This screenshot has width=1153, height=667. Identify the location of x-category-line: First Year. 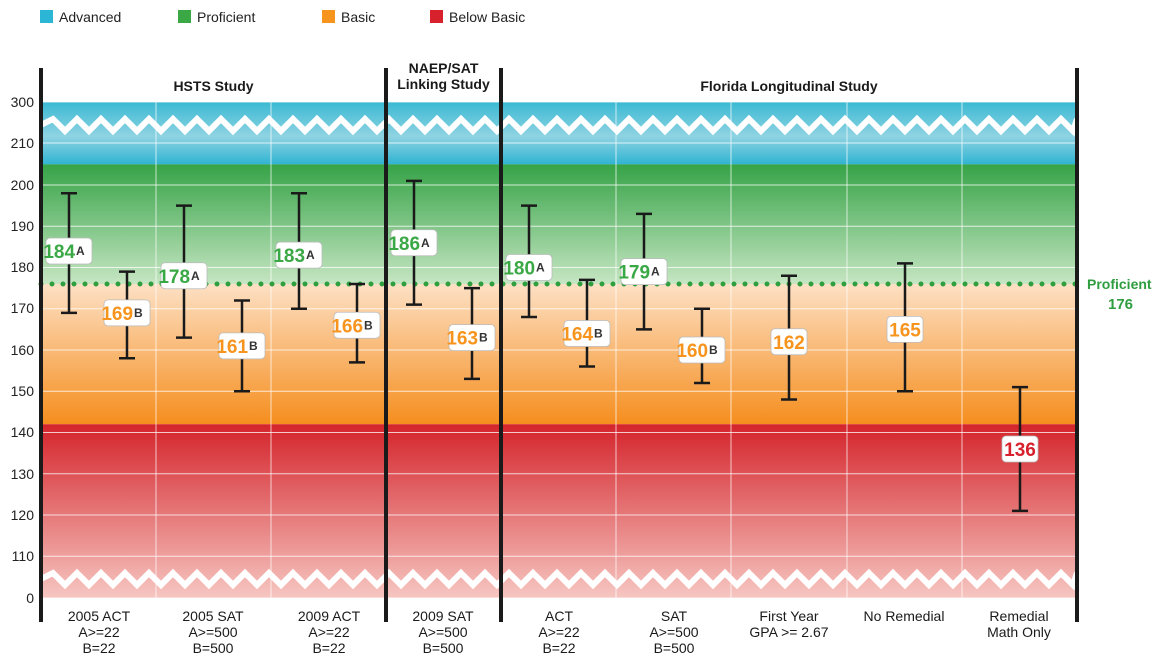
(788, 616).